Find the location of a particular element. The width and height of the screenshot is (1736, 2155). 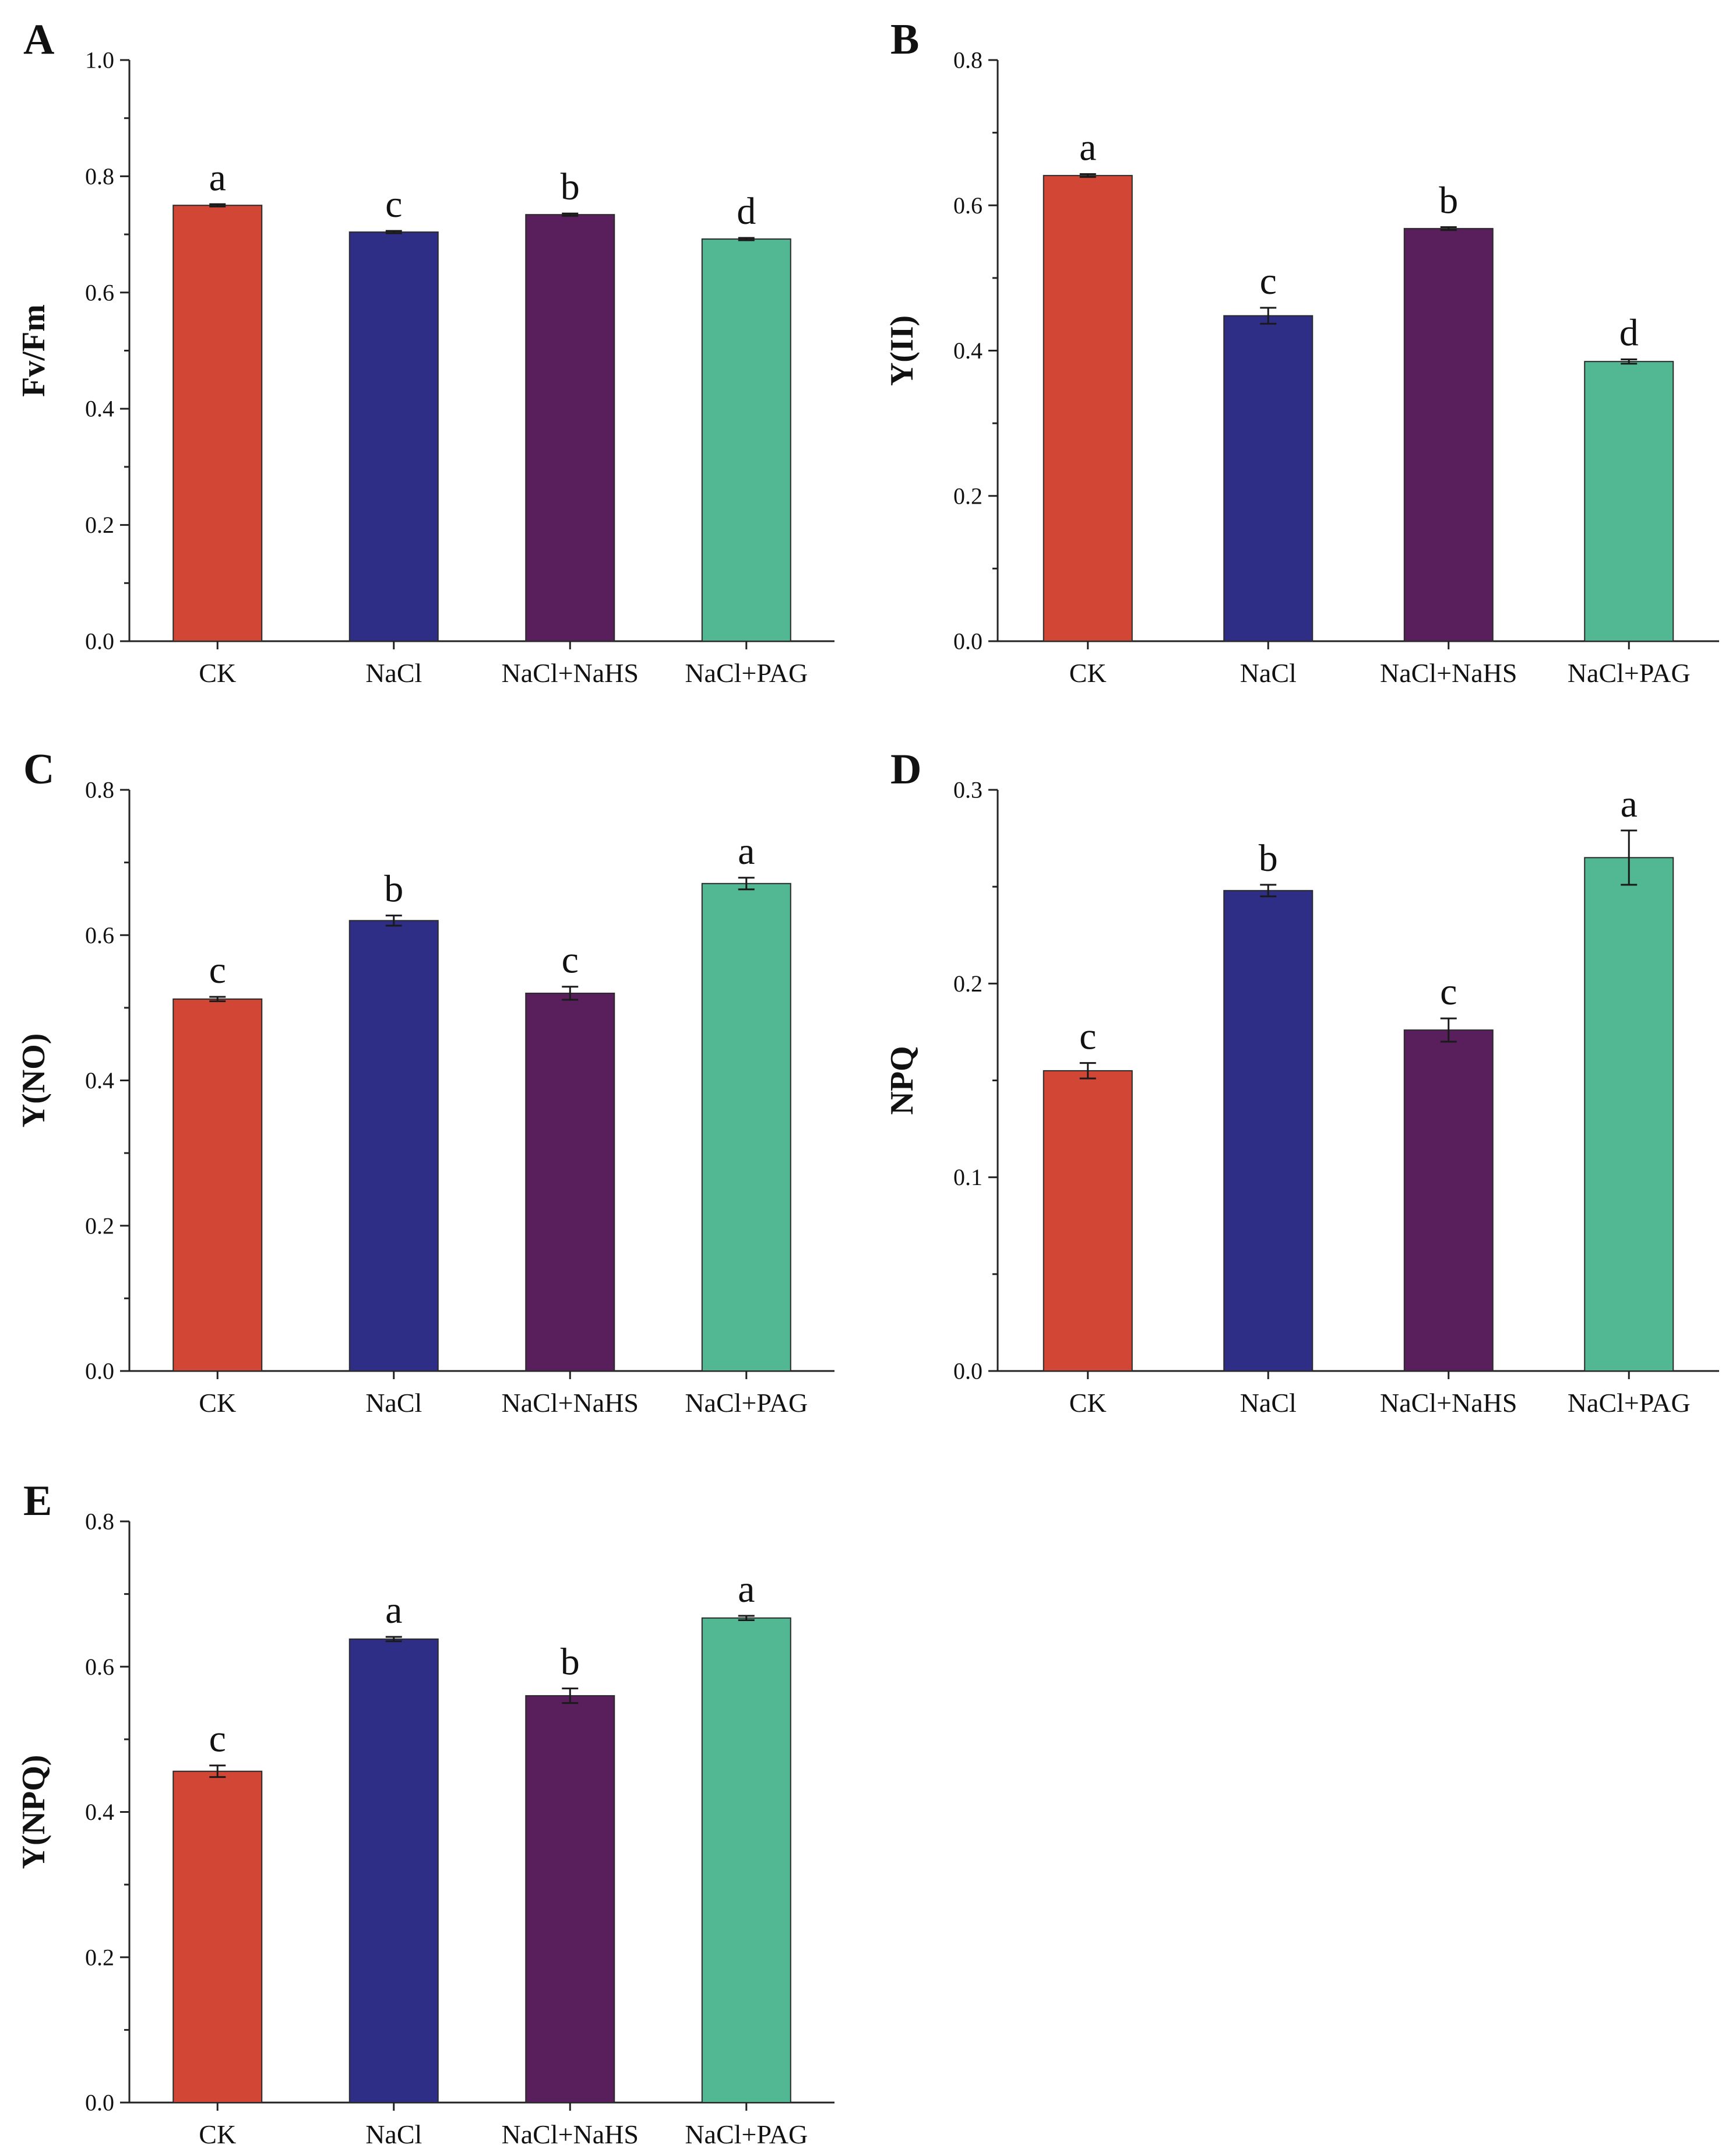

panel-letter: D is located at coordinates (906, 770).